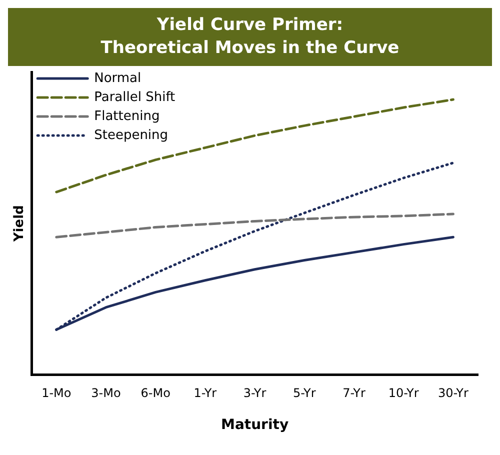 The image size is (500, 455). Describe the element at coordinates (403, 393) in the screenshot. I see `x-tick-label: 10-Yr` at that location.